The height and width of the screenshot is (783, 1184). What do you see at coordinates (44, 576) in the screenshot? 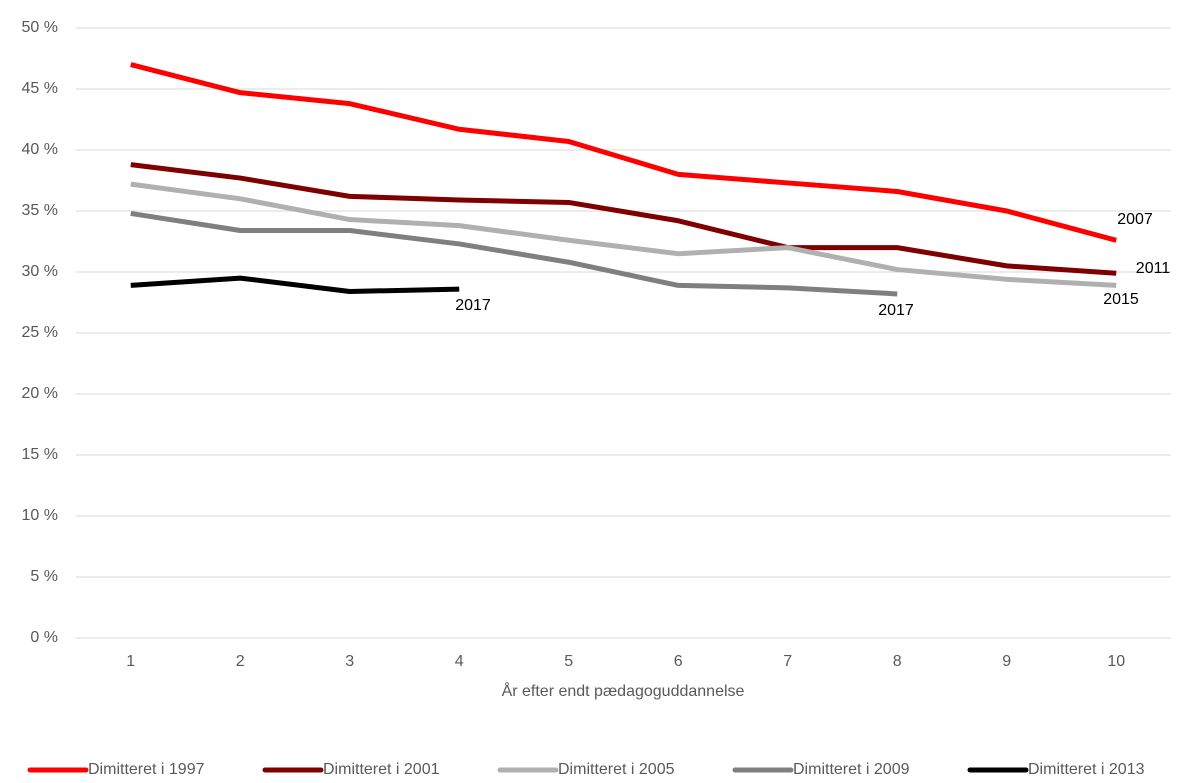
I see `y-tick-label: 5 %` at bounding box center [44, 576].